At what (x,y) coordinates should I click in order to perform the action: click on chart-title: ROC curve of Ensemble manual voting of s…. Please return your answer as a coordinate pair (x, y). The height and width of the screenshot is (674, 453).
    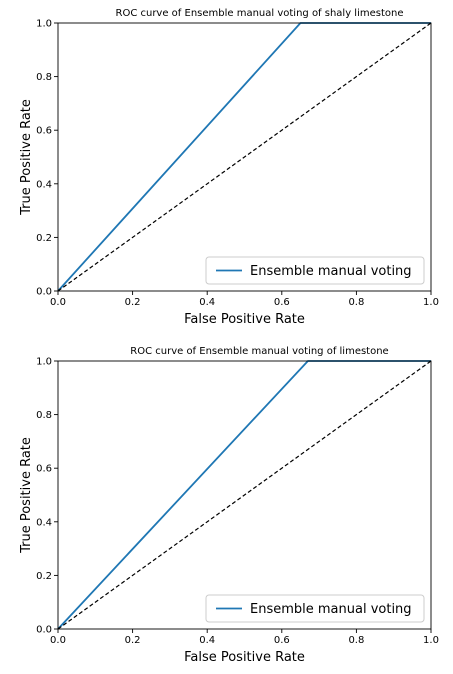
    Looking at the image, I should click on (260, 13).